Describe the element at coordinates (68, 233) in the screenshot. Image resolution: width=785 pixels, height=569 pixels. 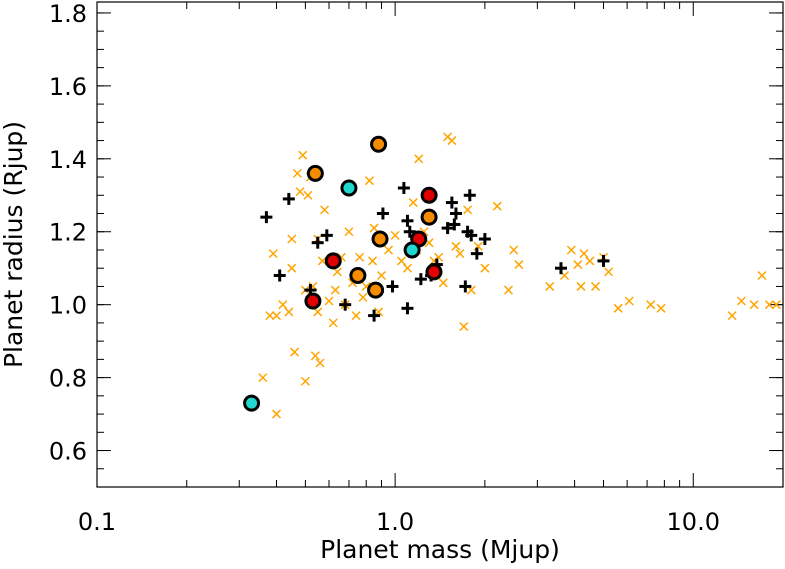
I see `y-tick-label: 1.2` at that location.